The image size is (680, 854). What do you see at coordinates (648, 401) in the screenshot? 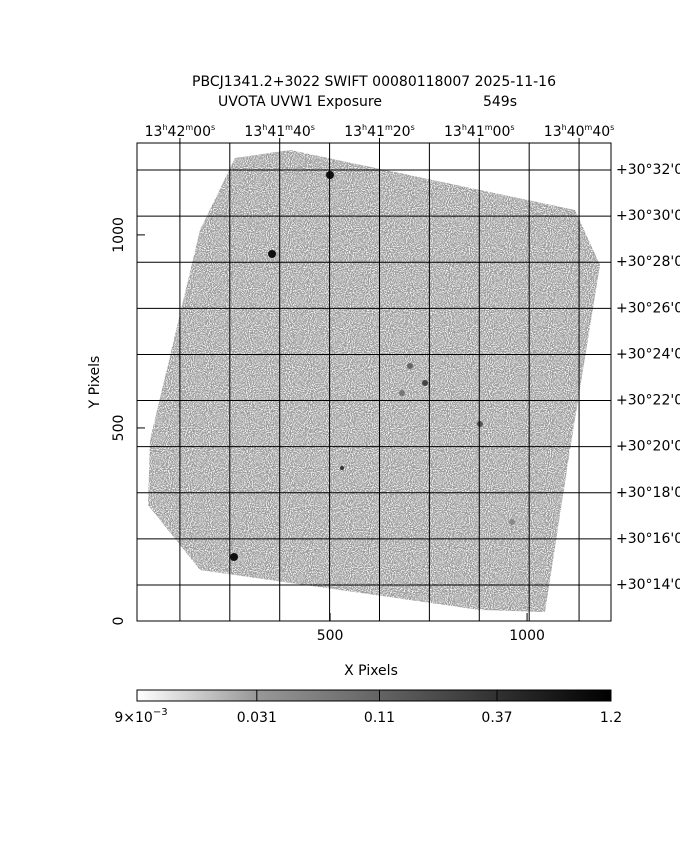
I see `dec-tick-label: +30°22'0` at bounding box center [648, 401].